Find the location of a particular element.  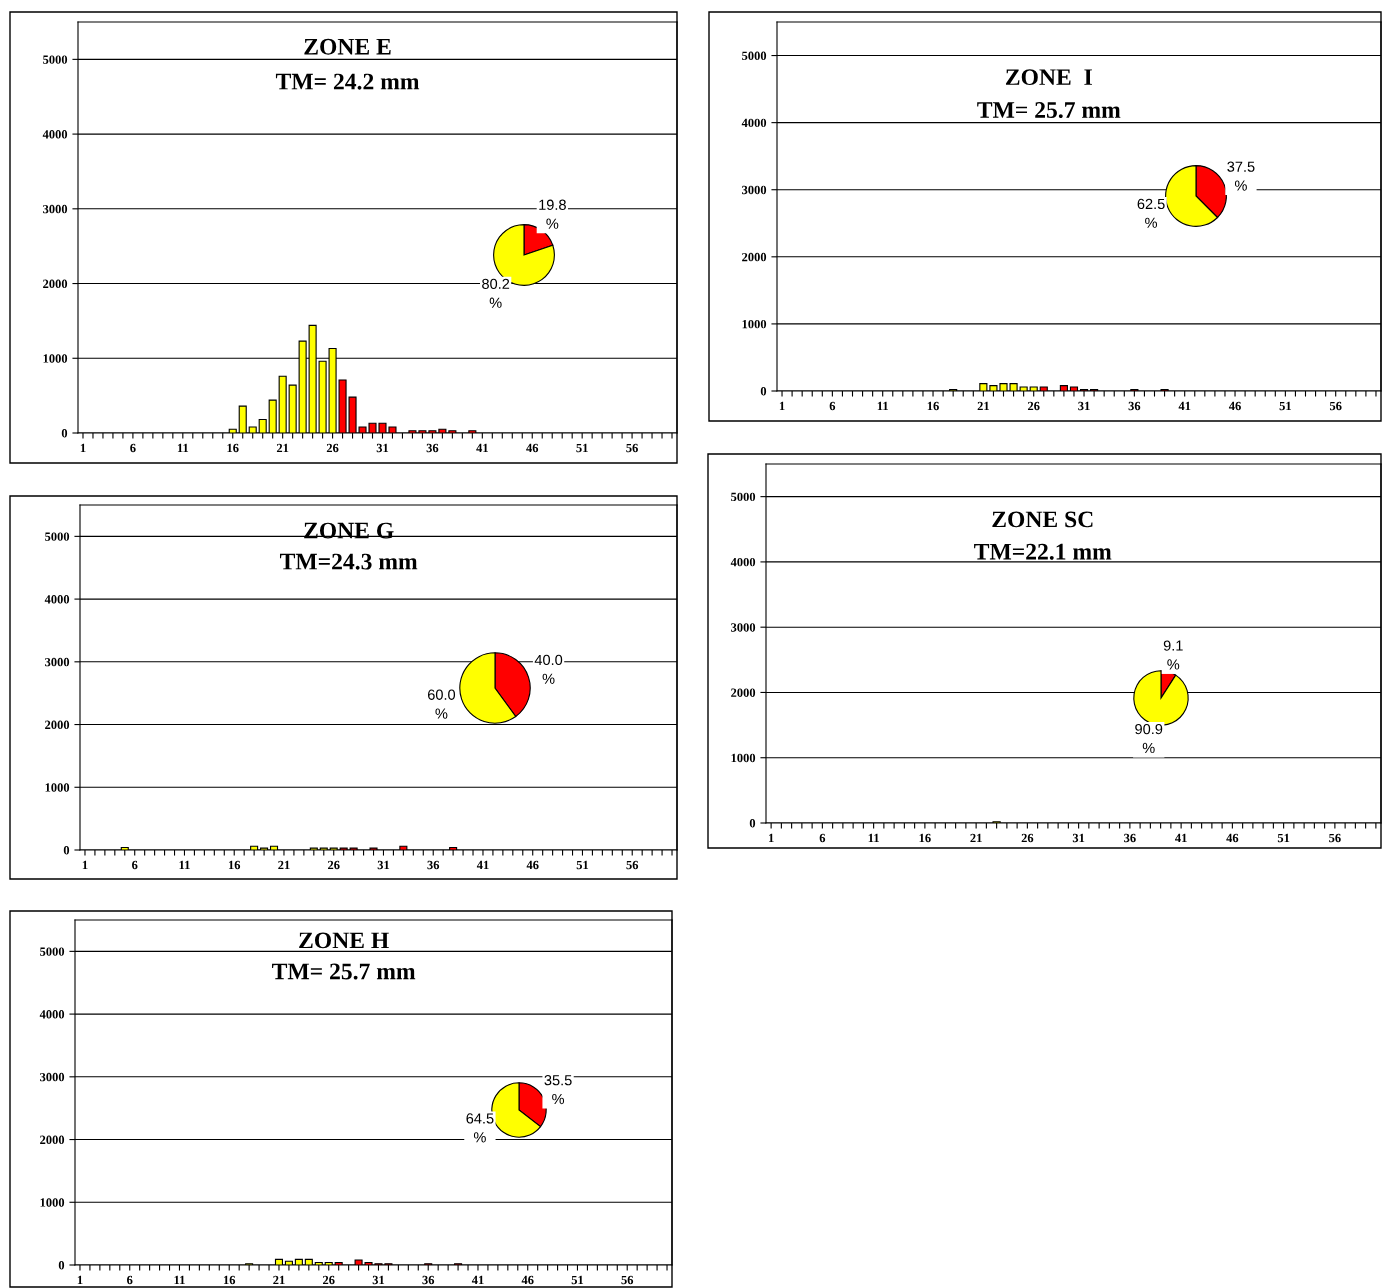

text: TM= 25.7 mm is located at coordinates (1049, 110).